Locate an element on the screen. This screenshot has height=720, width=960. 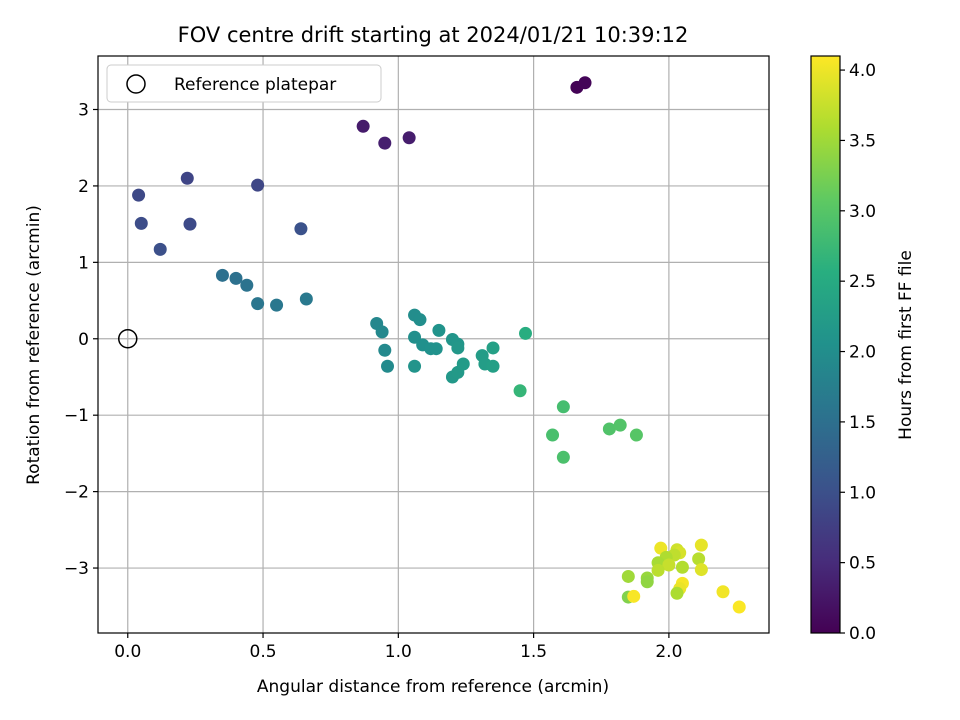
colorbar-gradient is located at coordinates (825, 344).